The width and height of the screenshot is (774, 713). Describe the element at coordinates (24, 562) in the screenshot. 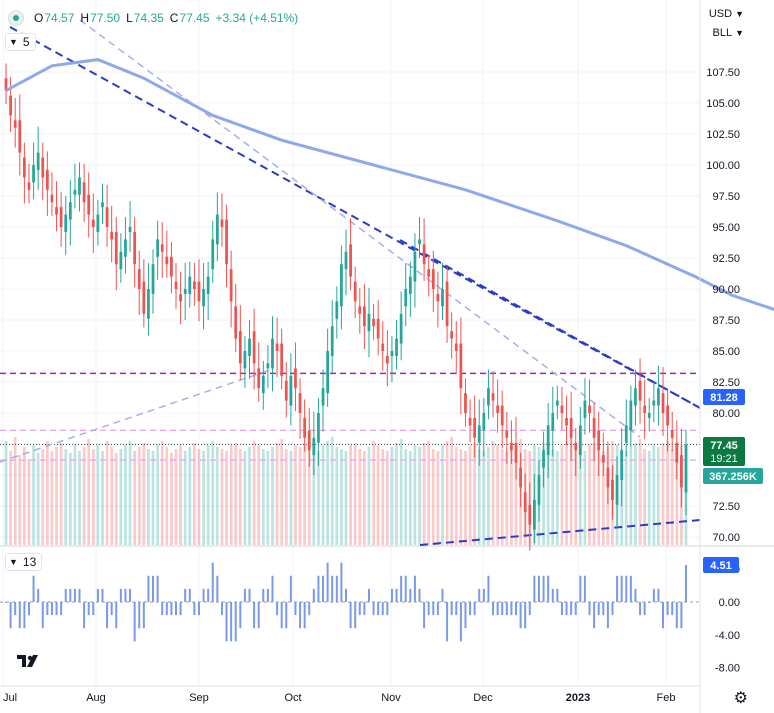

I see `lower-indicator-toggle: ▼ 13` at that location.